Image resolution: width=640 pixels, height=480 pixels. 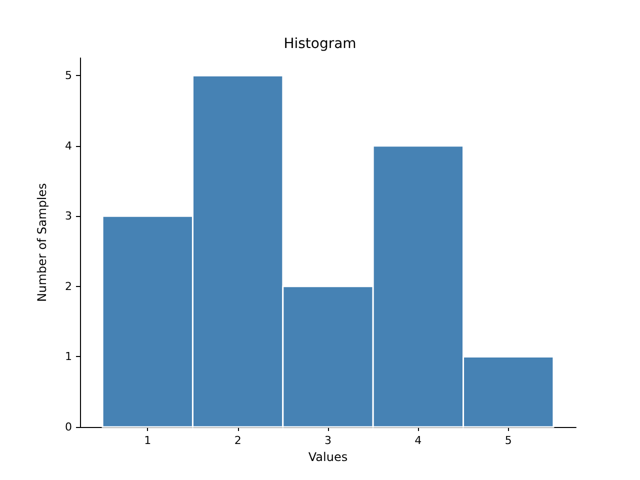 What do you see at coordinates (238, 440) in the screenshot?
I see `x-tick-label: 2` at bounding box center [238, 440].